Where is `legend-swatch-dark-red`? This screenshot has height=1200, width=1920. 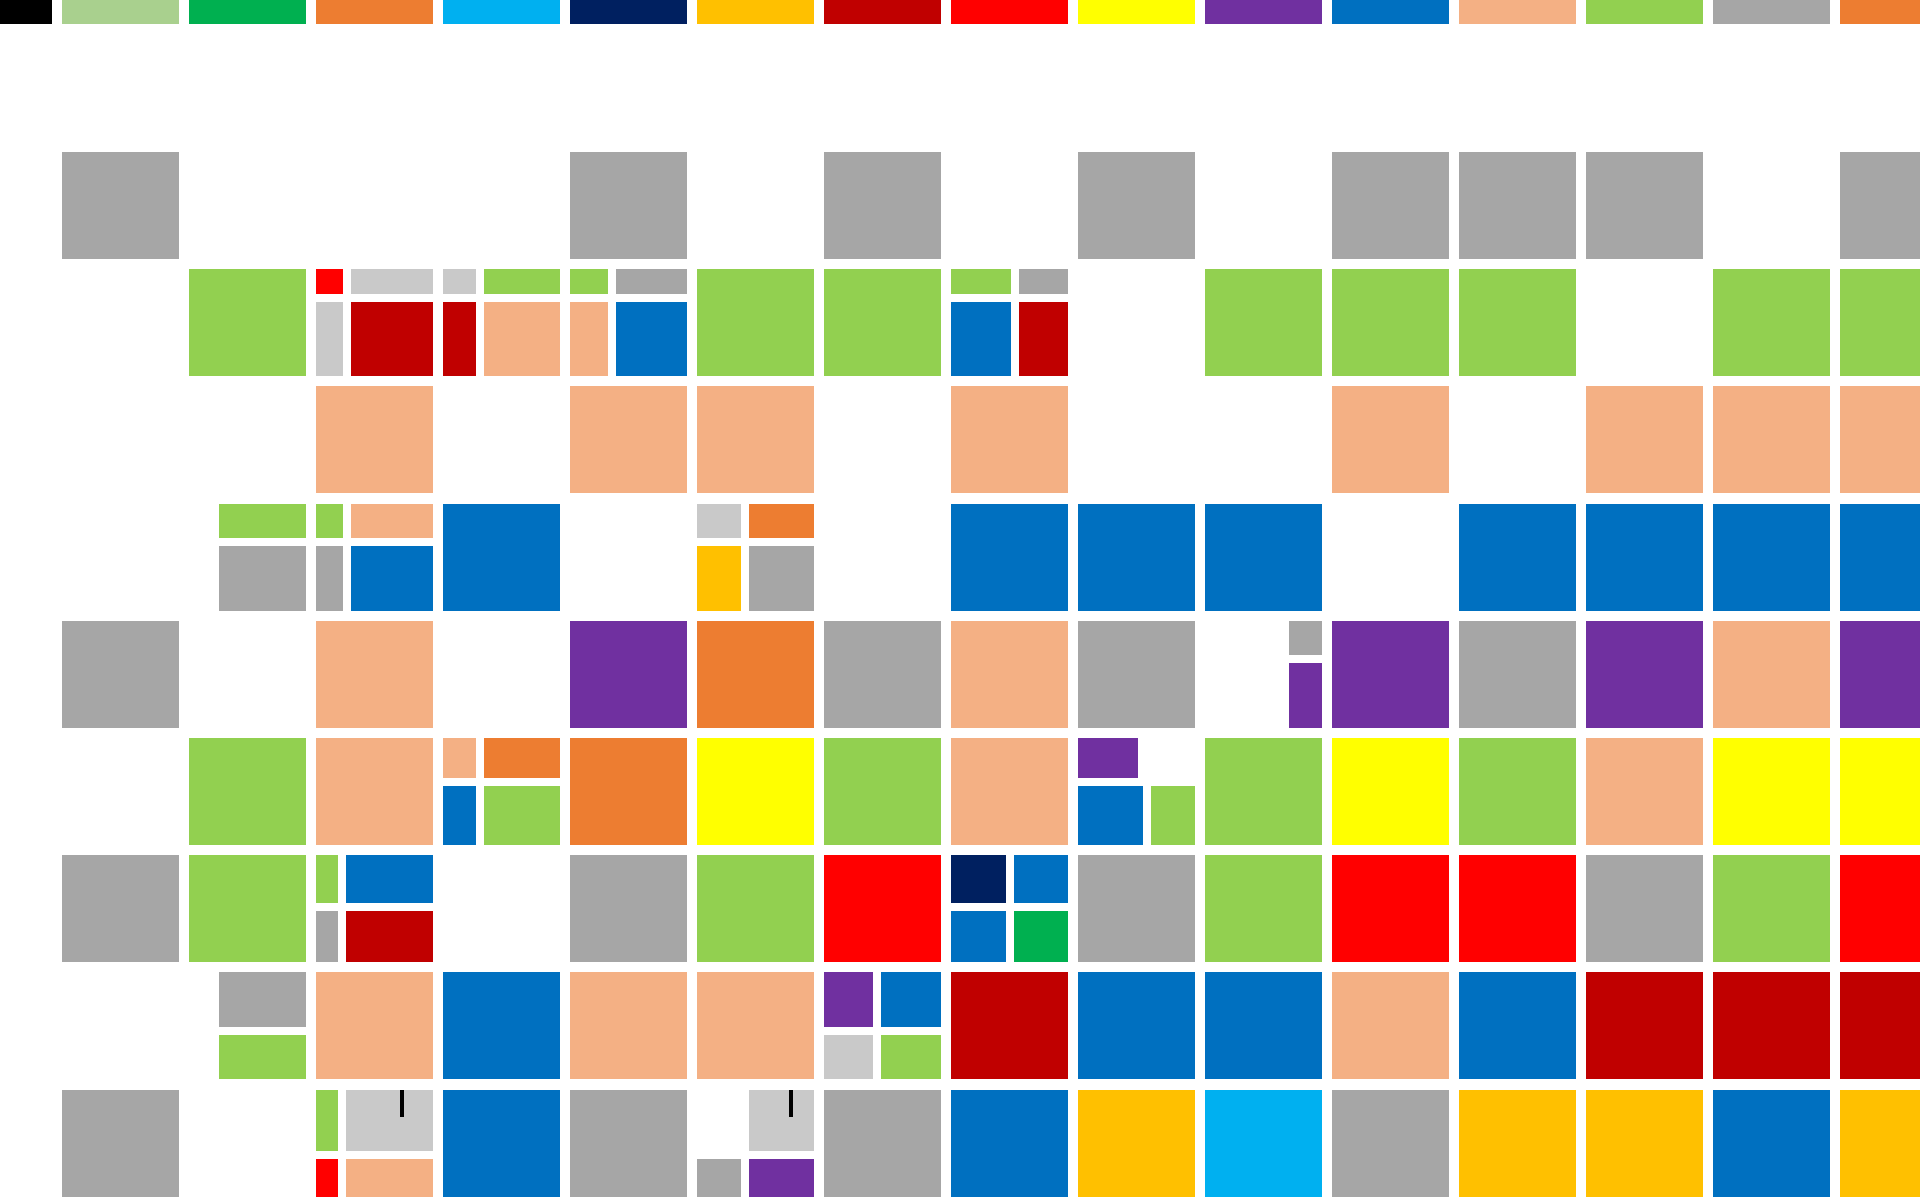 legend-swatch-dark-red is located at coordinates (882, 12).